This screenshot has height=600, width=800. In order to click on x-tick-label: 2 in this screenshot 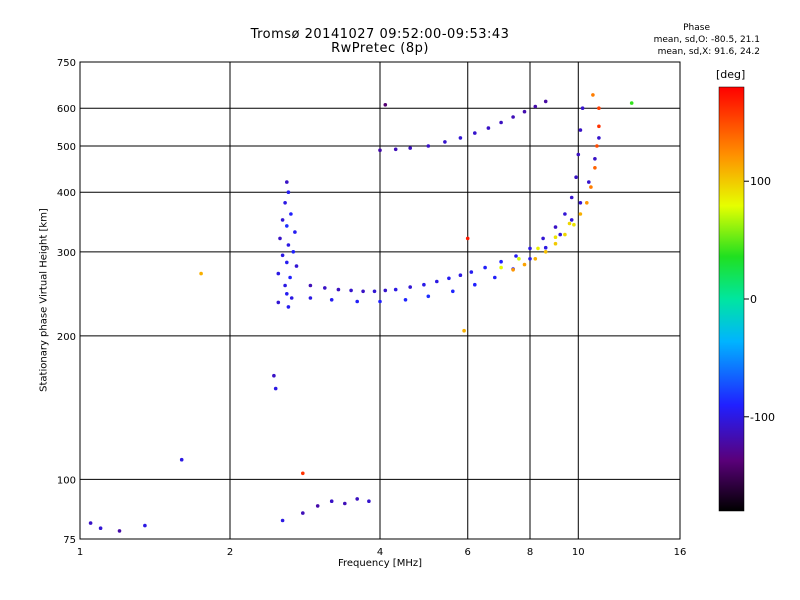, I will do `click(230, 552)`.